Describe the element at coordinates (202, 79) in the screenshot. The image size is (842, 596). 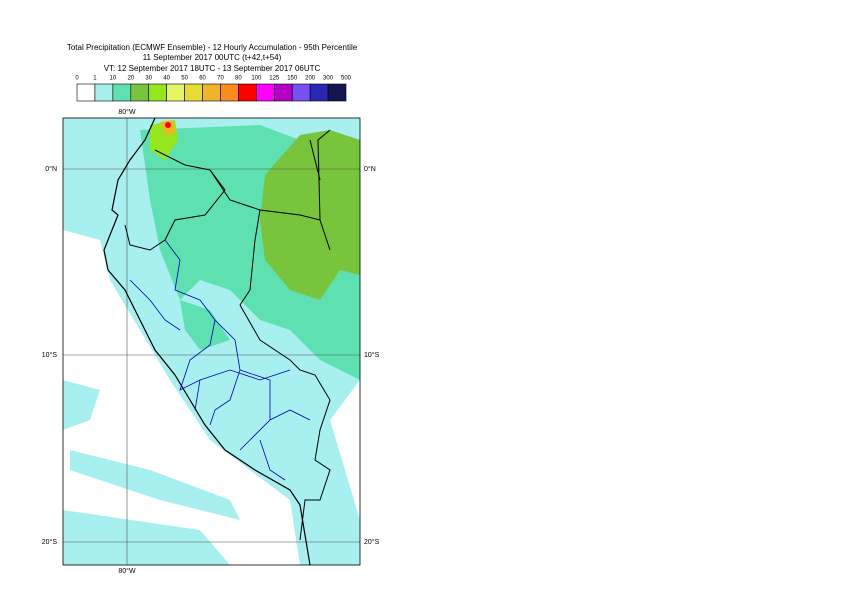
I see `legend-label: 60` at that location.